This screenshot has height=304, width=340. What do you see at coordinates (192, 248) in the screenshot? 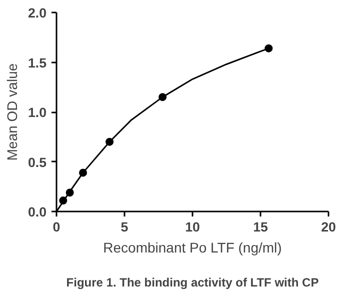
I see `x-axis-title: Recombinant Po LTF (ng/ml)` at bounding box center [192, 248].